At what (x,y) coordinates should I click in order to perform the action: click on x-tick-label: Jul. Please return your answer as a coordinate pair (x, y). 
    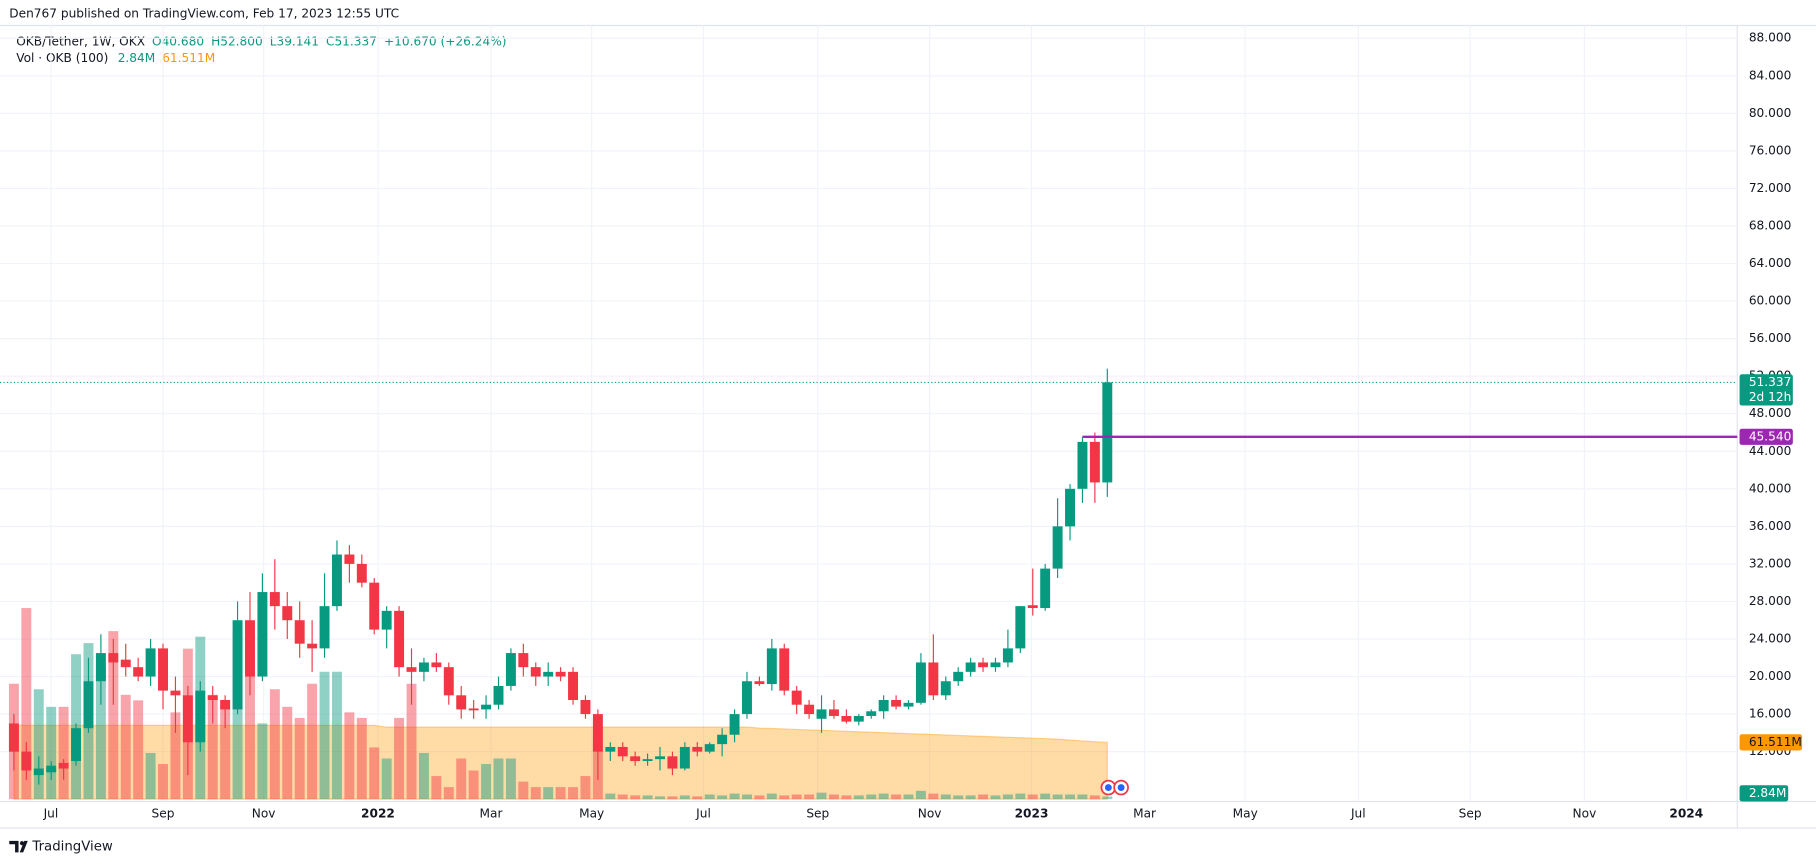
    Looking at the image, I should click on (51, 814).